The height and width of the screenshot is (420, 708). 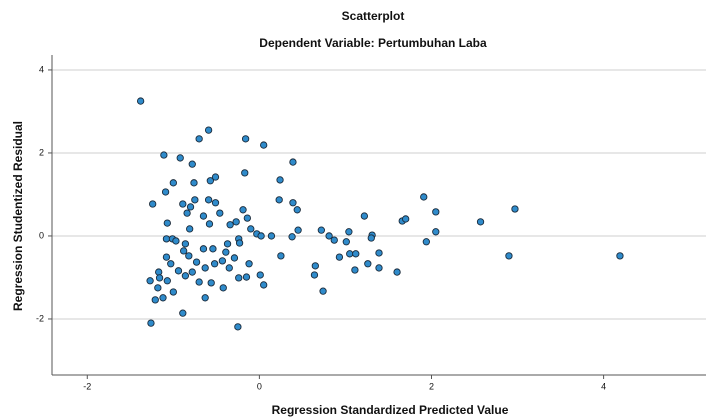 What do you see at coordinates (18, 216) in the screenshot?
I see `y-axis-label: Regression Studentized Residual` at bounding box center [18, 216].